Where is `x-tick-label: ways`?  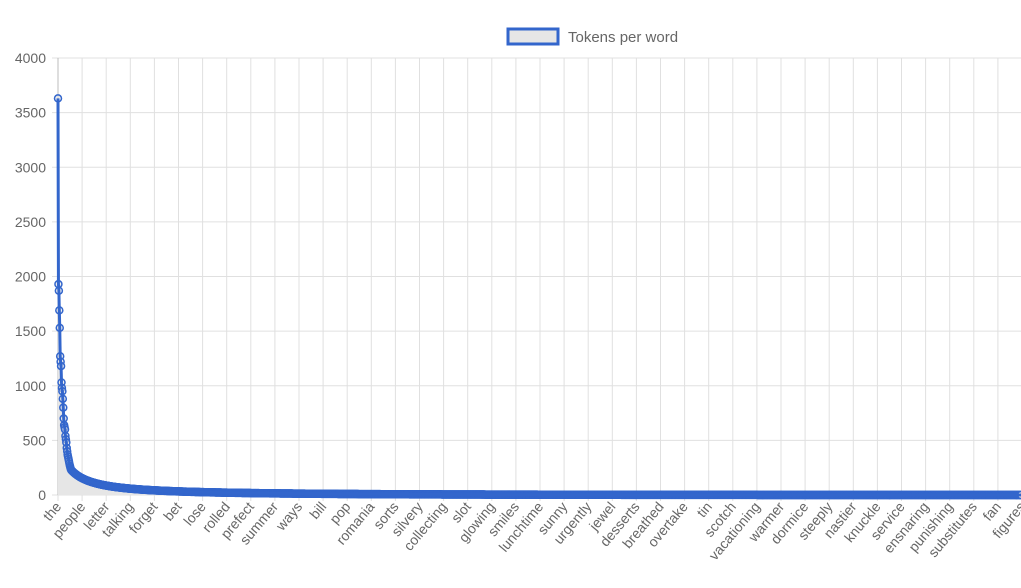
x-tick-label: ways is located at coordinates (288, 516).